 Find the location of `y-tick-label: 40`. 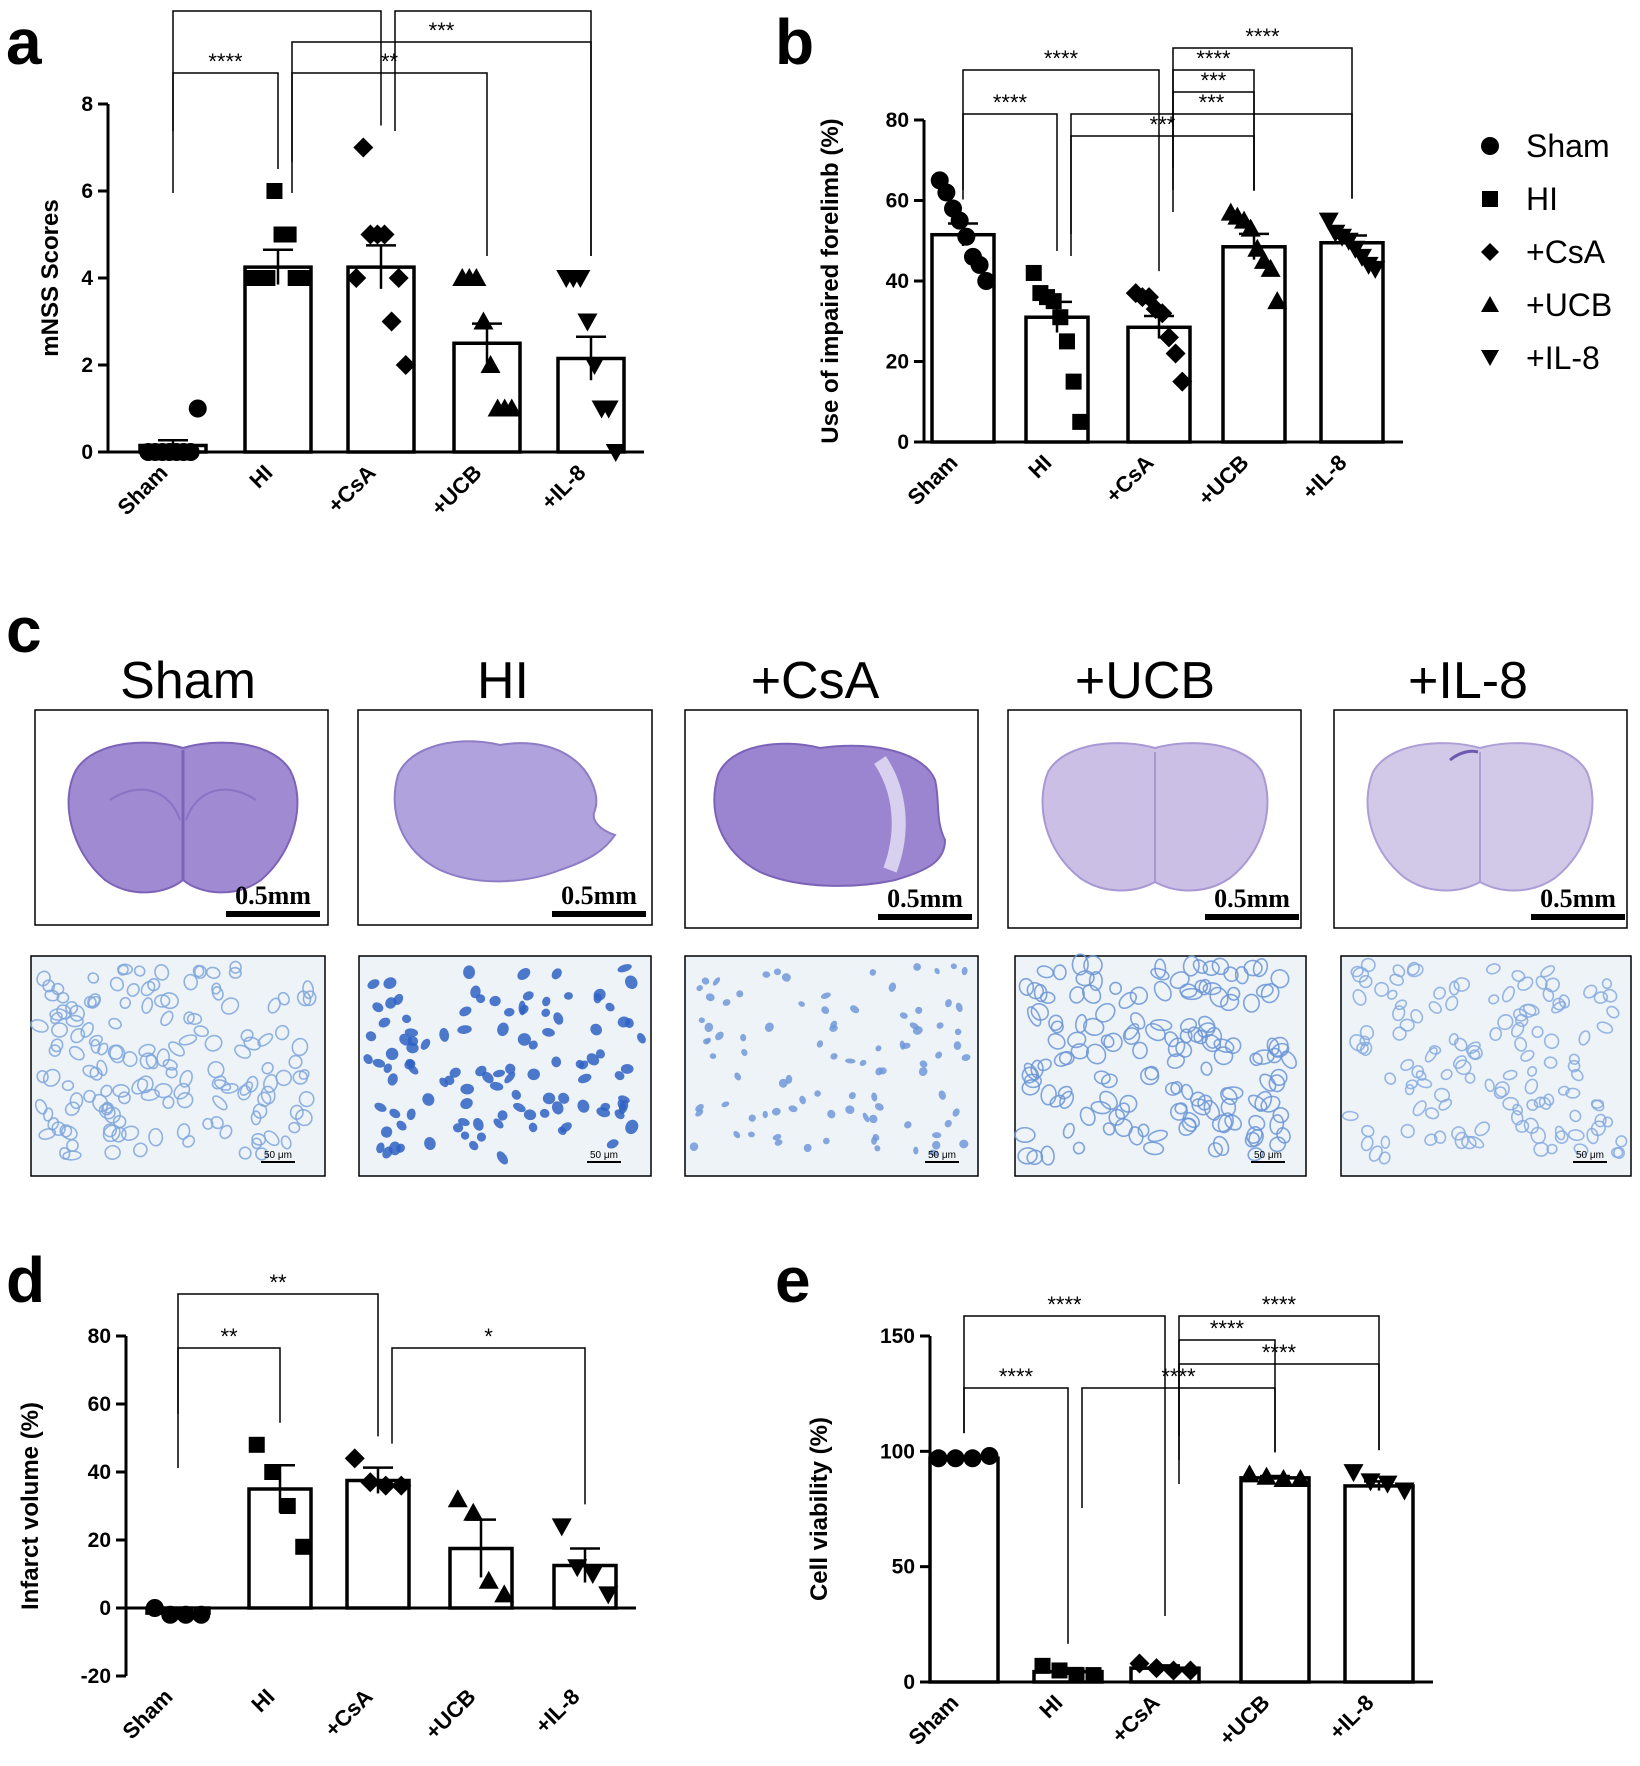

y-tick-label: 40 is located at coordinates (897, 281).